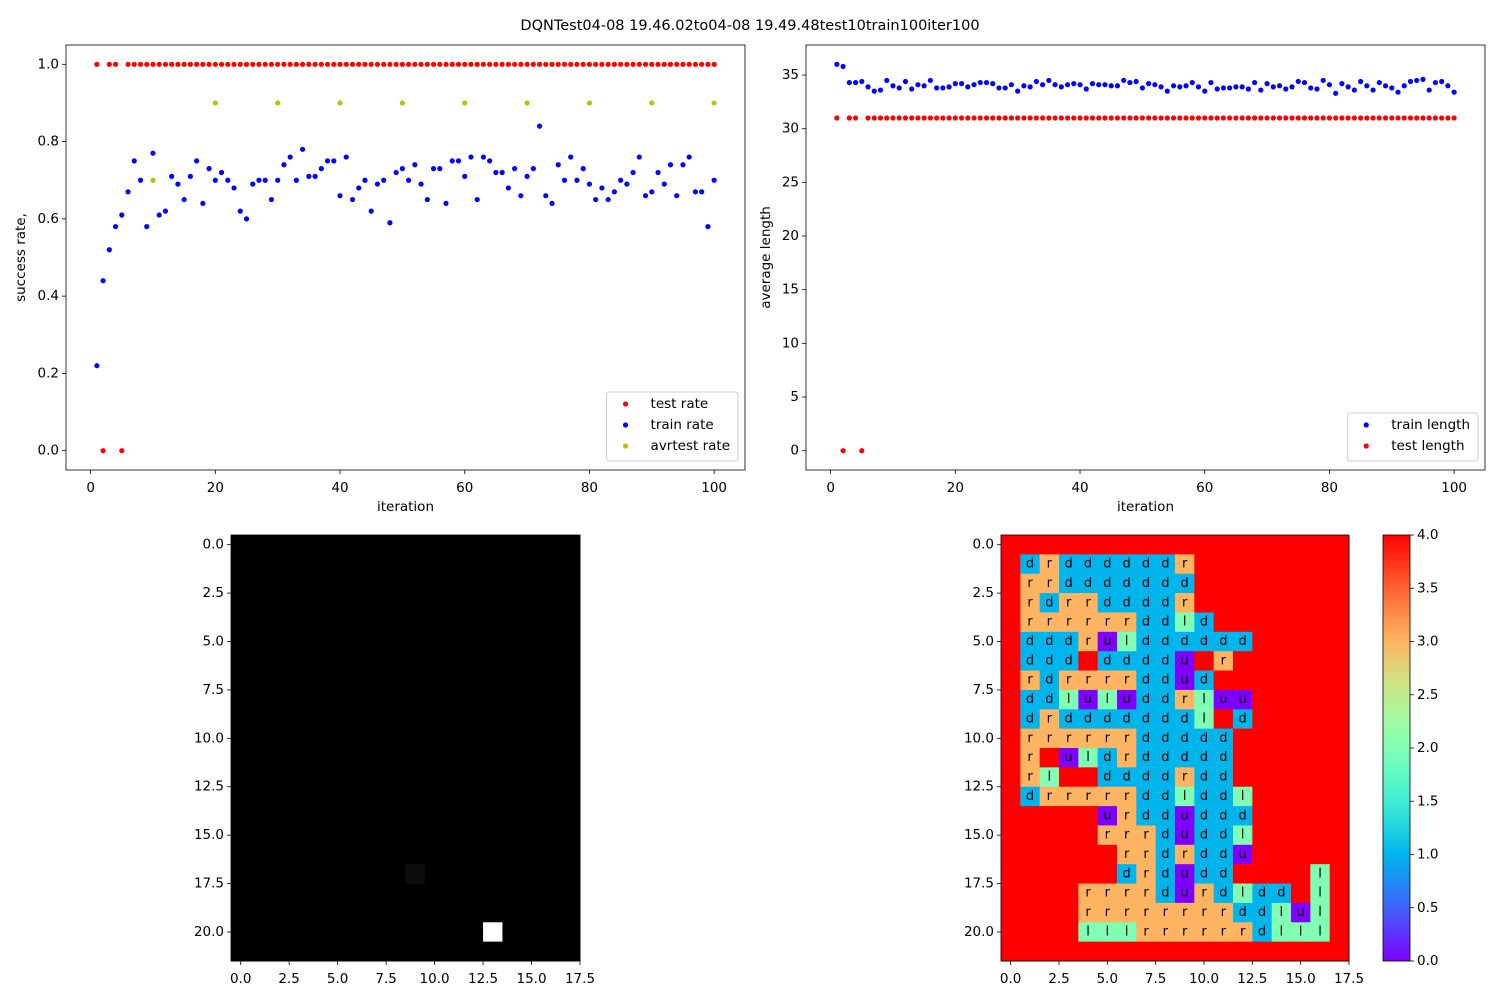  What do you see at coordinates (830, 488) in the screenshot?
I see `x-tick-label: 0` at bounding box center [830, 488].